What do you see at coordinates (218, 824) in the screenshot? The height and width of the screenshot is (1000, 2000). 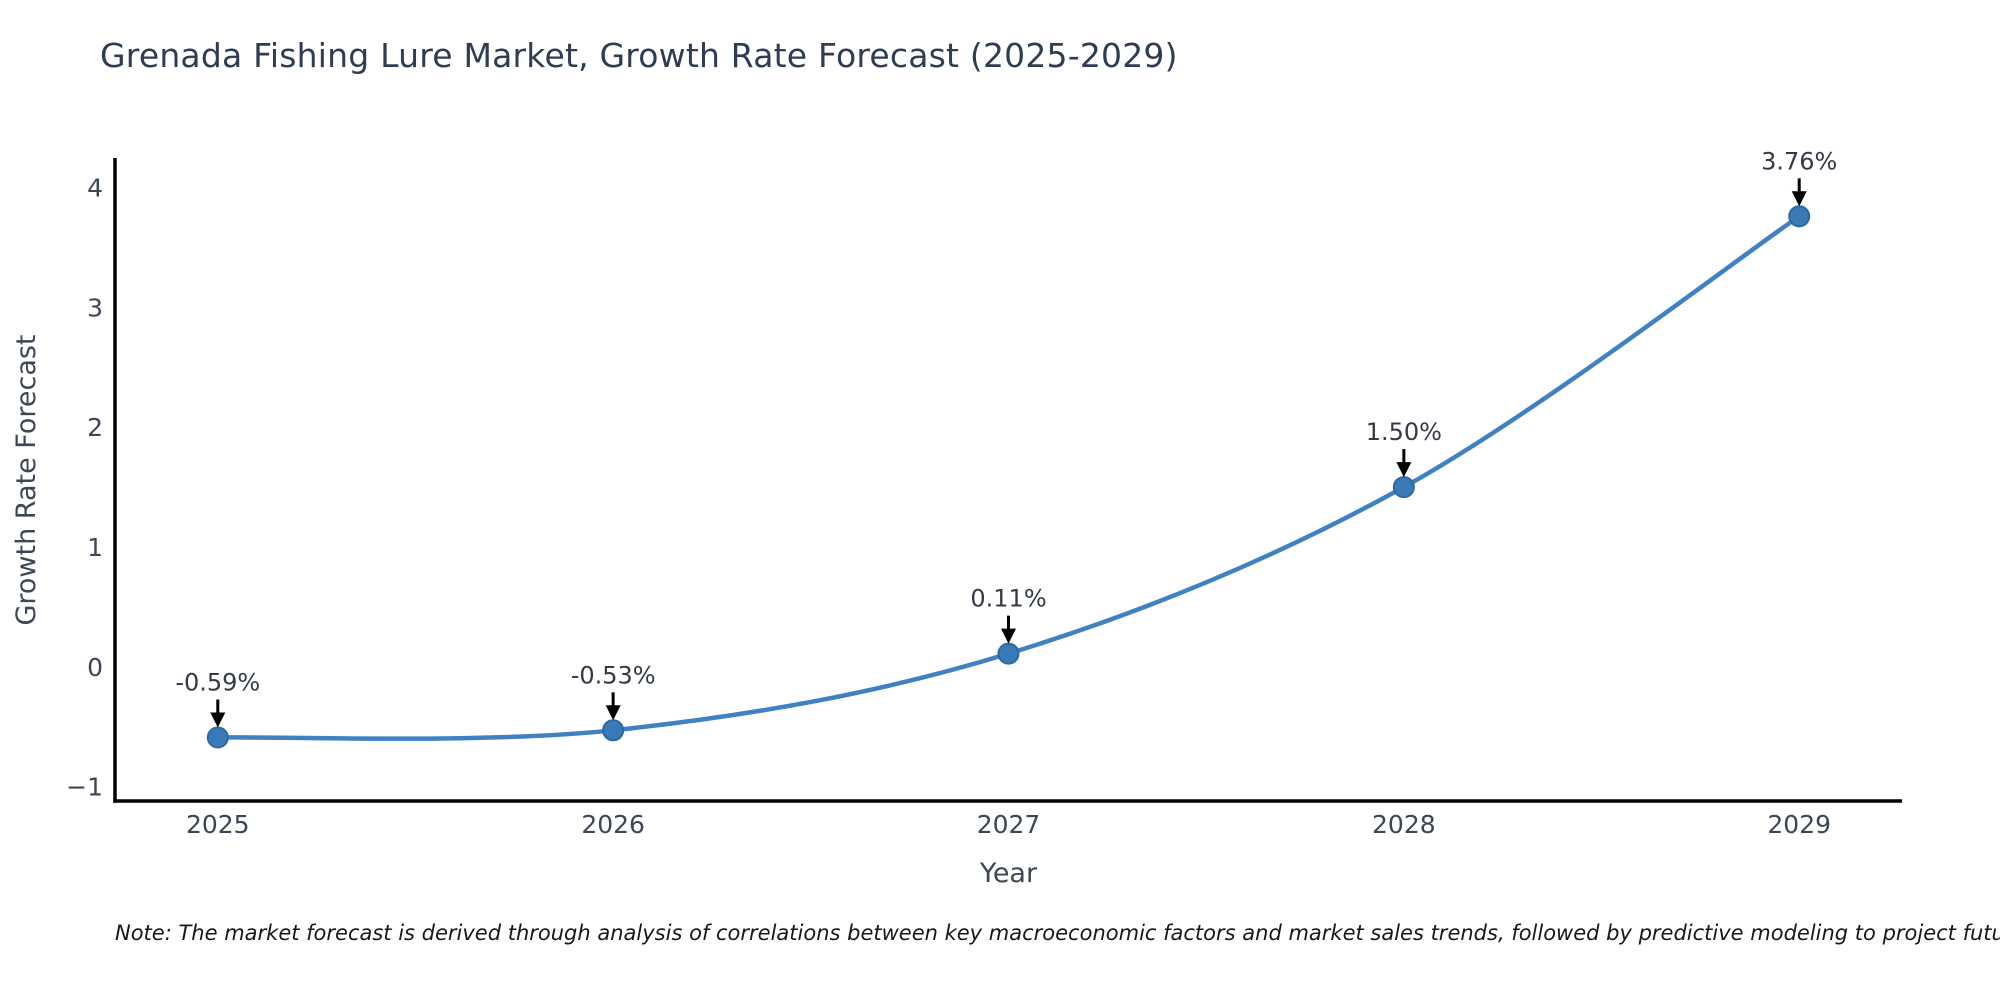 I see `x-tick-label: 2025` at bounding box center [218, 824].